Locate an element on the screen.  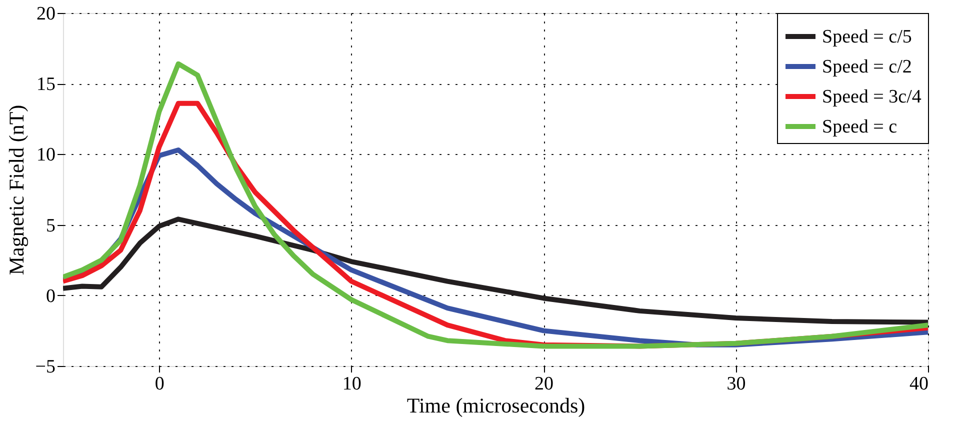
y-tick-label: 10 is located at coordinates (46, 155).